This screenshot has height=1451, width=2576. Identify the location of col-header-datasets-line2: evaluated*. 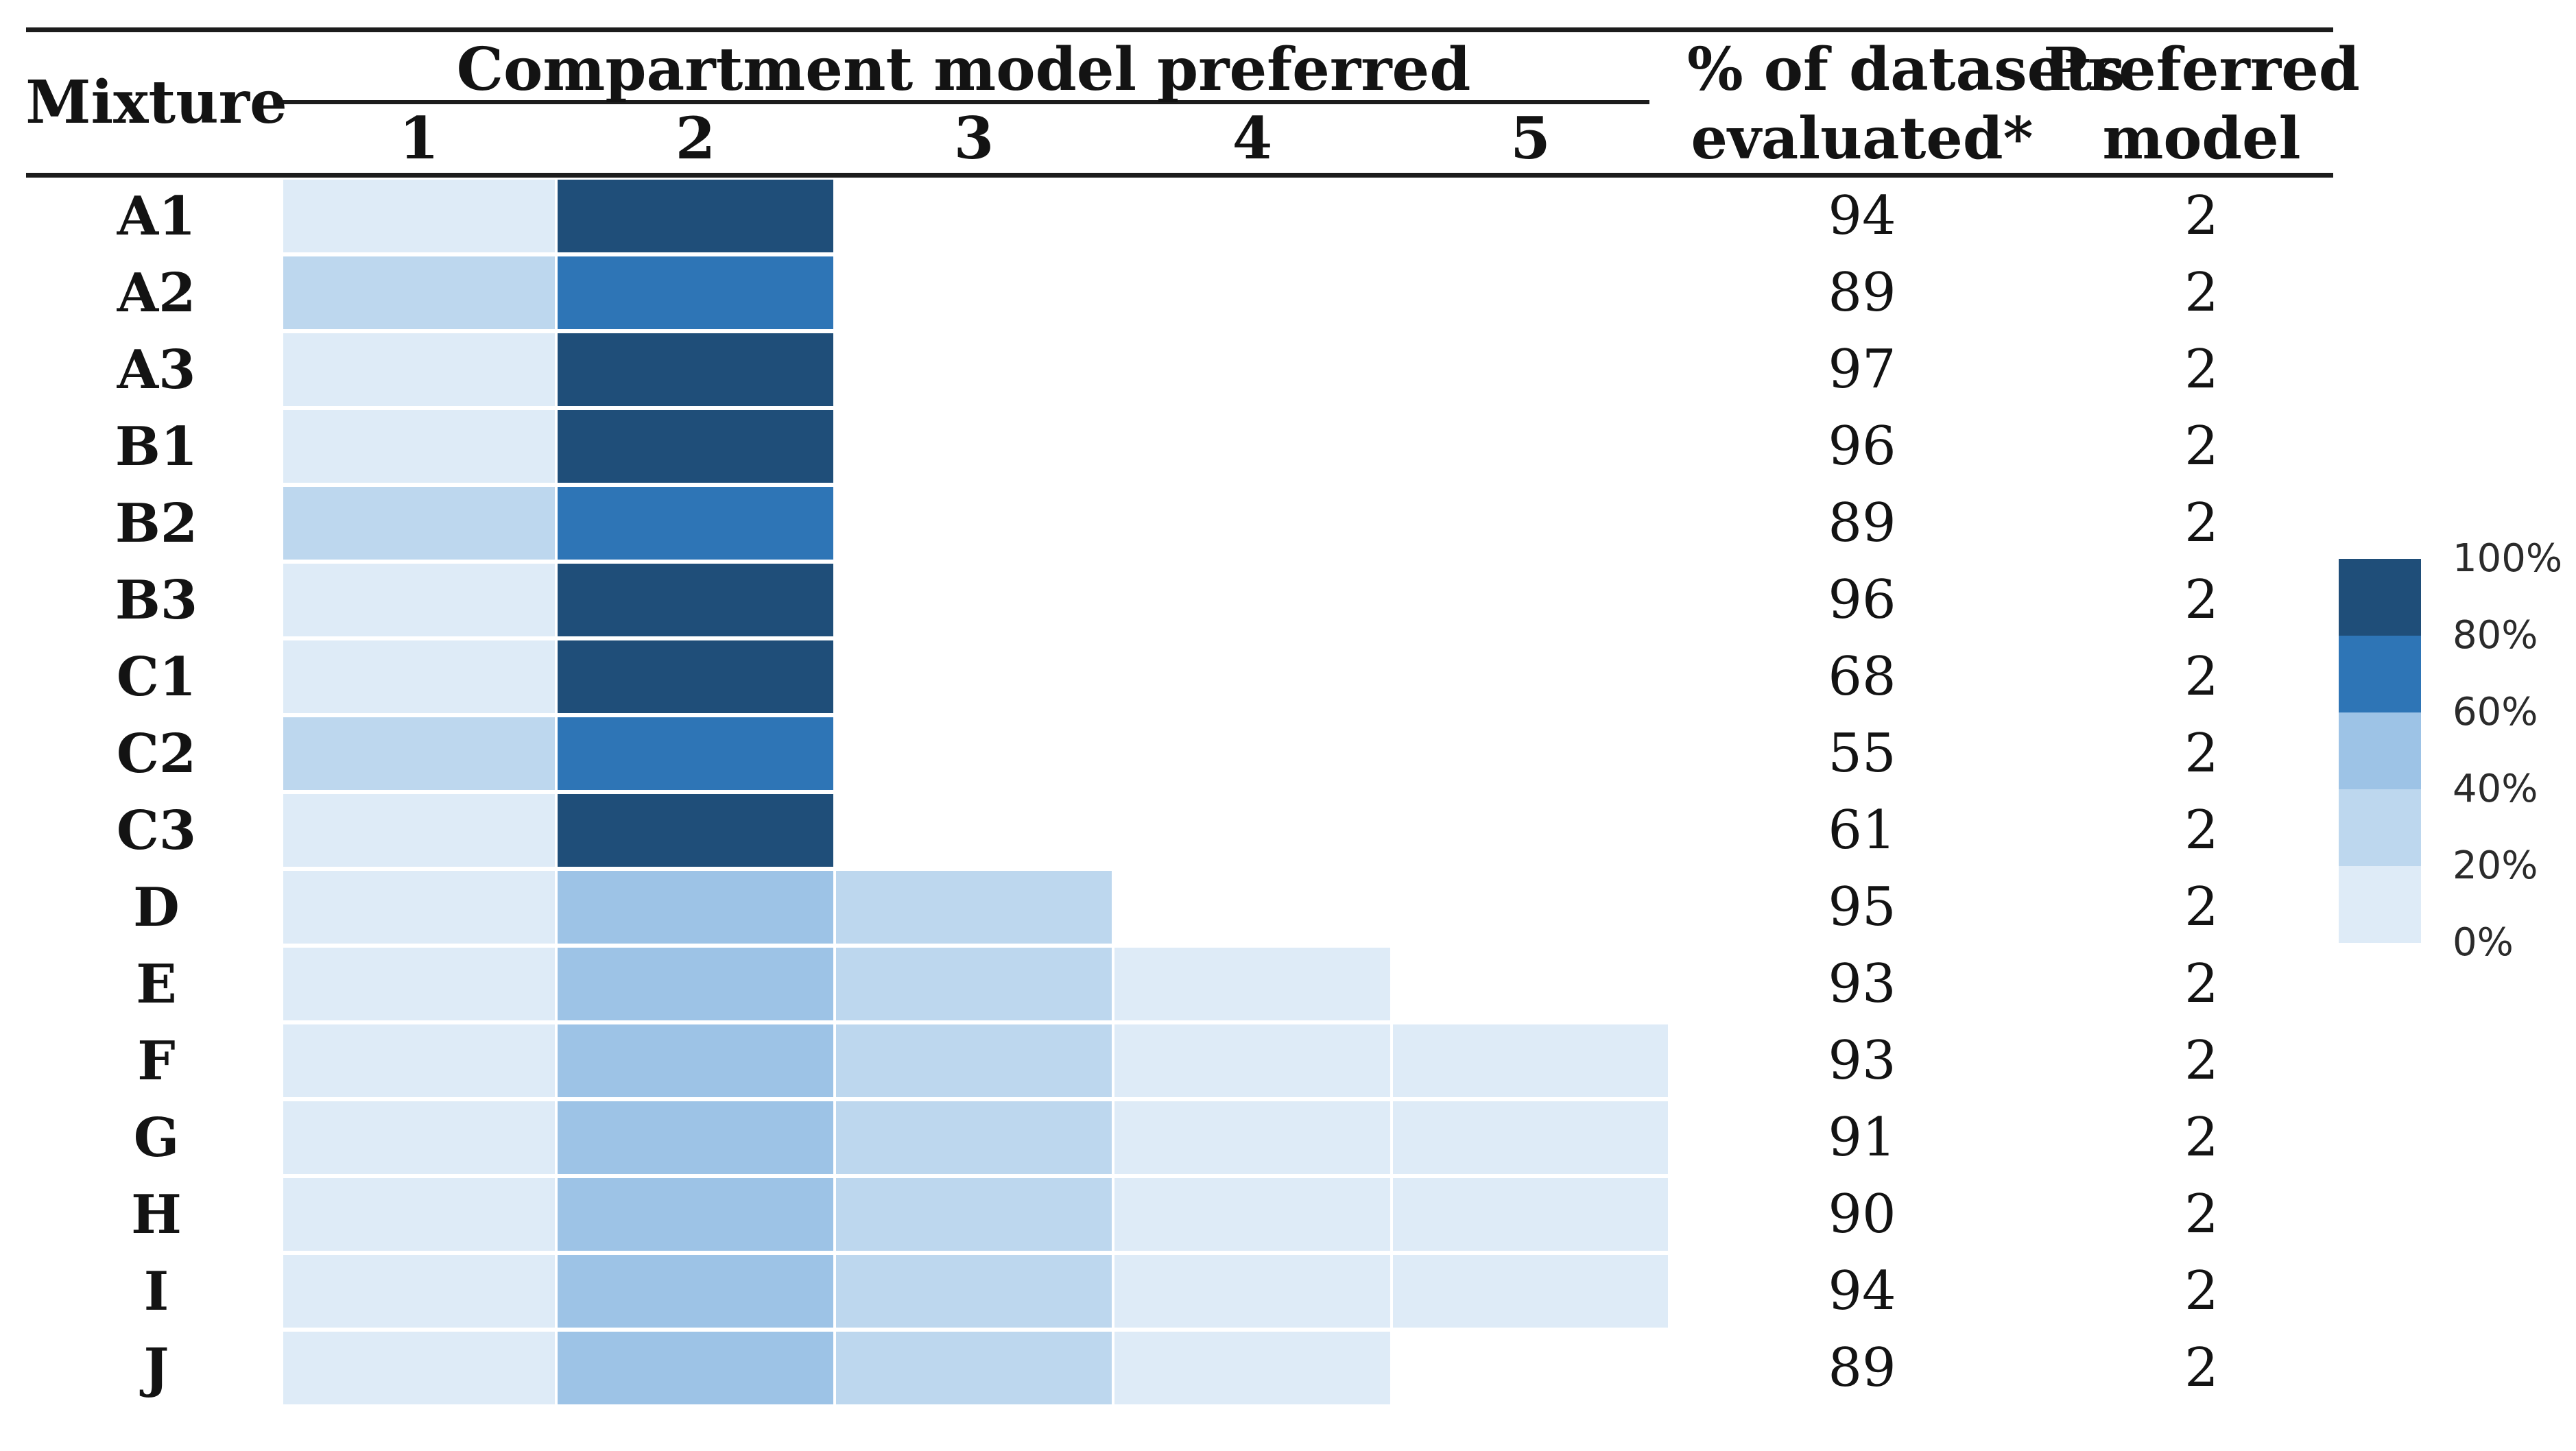
(1862, 138).